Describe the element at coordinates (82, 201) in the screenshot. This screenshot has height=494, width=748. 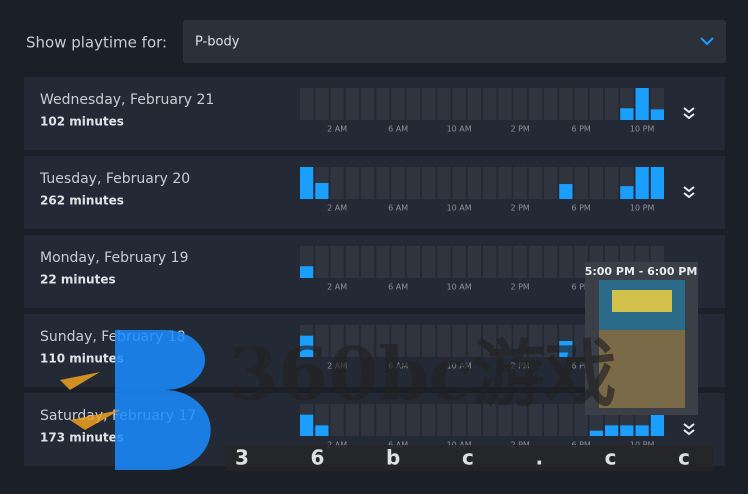
I see `day-total: 262 minutes` at that location.